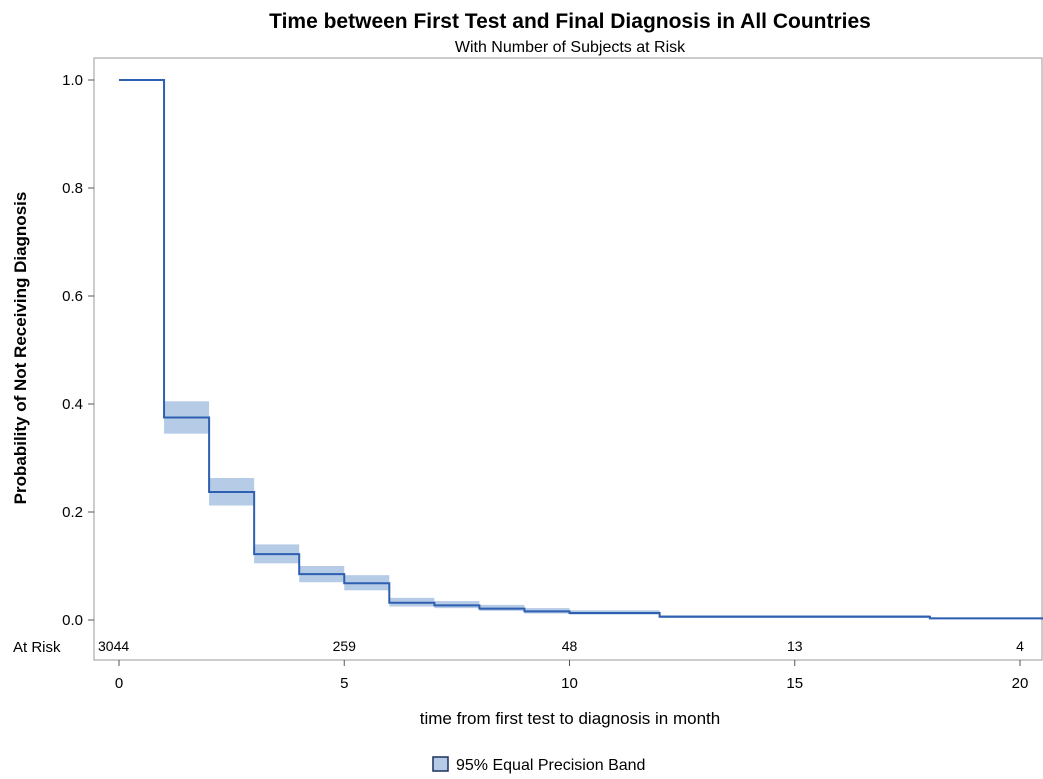 Image resolution: width=1043 pixels, height=779 pixels. Describe the element at coordinates (20, 348) in the screenshot. I see `y-axis-label: Probability of Not Receiving Diagnosis` at that location.